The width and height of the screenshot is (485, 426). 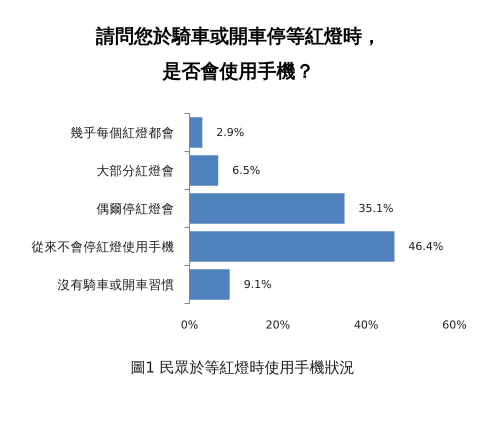 I want to click on x-tick-label: 20%, so click(x=278, y=325).